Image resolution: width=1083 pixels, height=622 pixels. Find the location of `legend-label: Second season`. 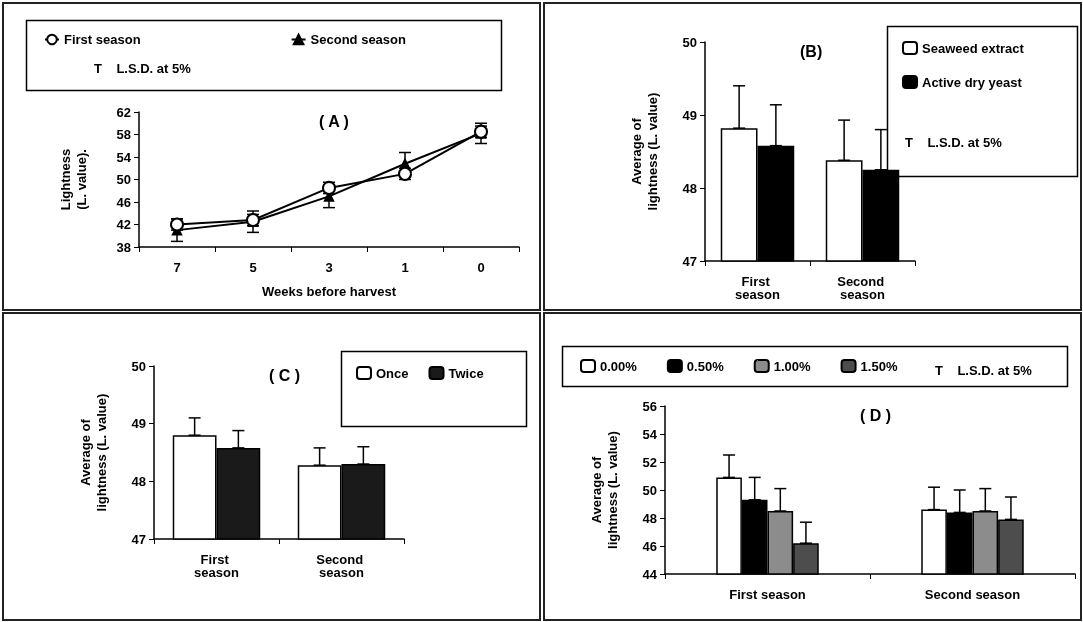

legend-label: Second season is located at coordinates (358, 39).